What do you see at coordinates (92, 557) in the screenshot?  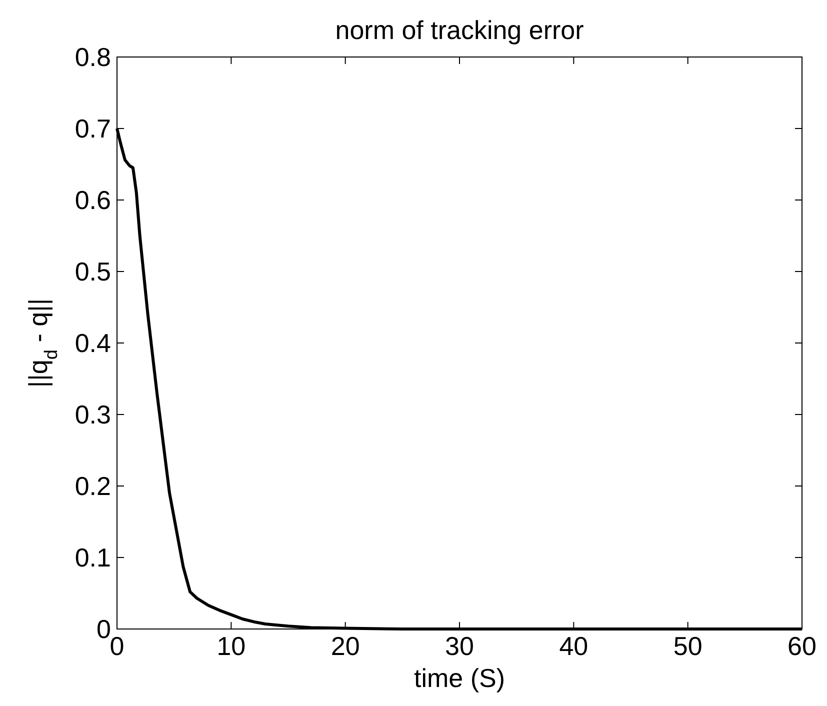 I see `y-tick-label: 0.1` at bounding box center [92, 557].